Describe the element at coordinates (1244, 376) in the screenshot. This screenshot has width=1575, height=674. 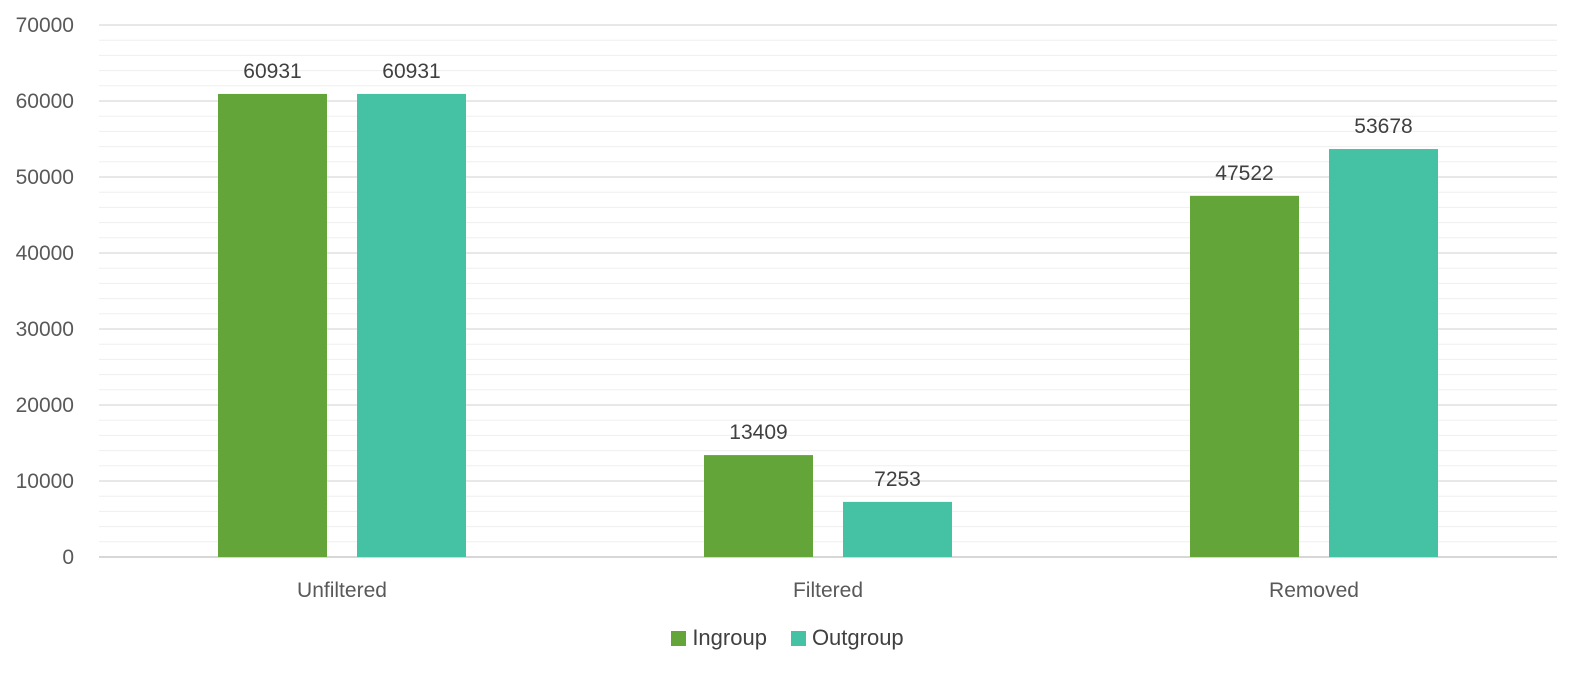
I see `bar-ingroup-removed` at that location.